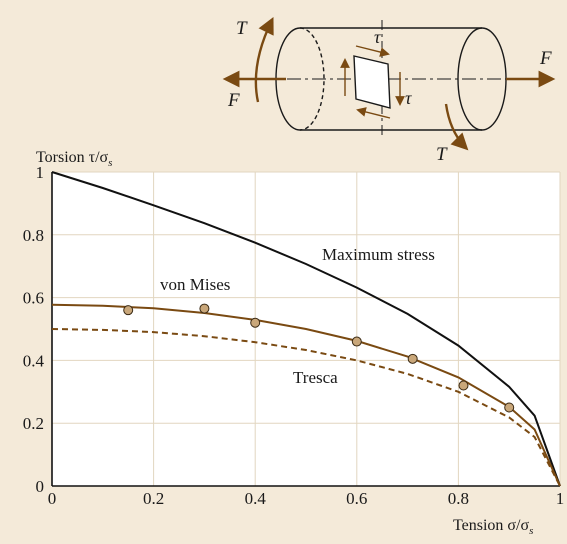 The width and height of the screenshot is (567, 544). Describe the element at coordinates (372, 51) in the screenshot. I see `shear-arrow-top` at that location.